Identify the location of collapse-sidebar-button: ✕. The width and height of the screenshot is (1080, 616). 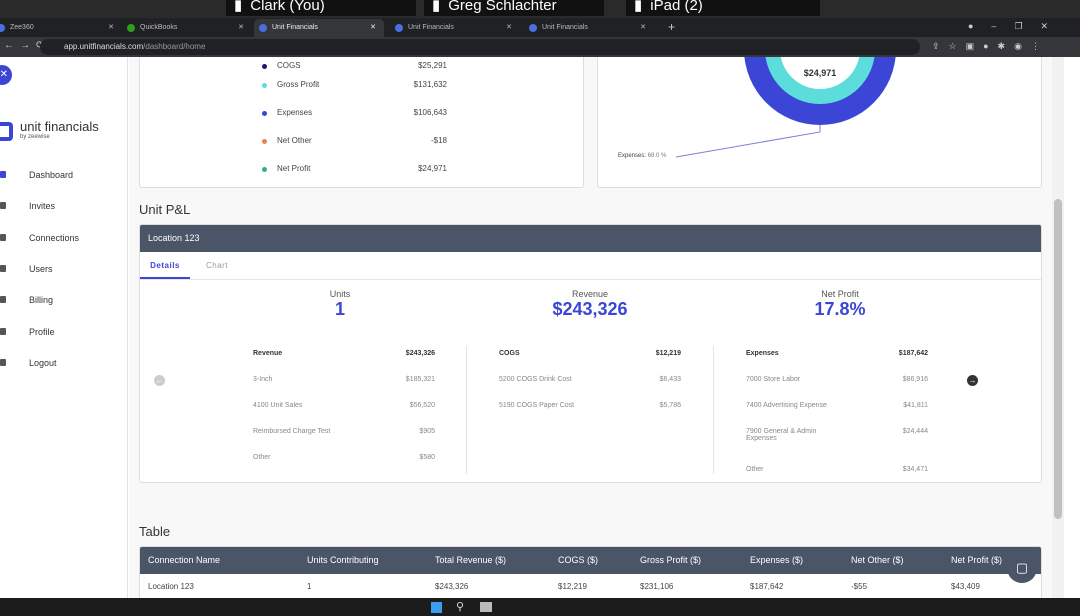
(6, 75).